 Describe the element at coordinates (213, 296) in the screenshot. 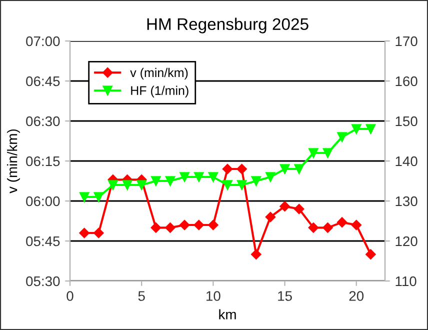

I see `x-tick-label: 10` at that location.